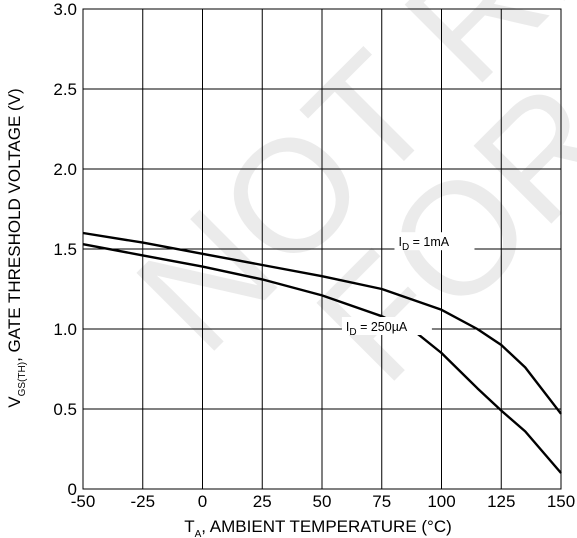 The height and width of the screenshot is (538, 577). I want to click on y-tick-label: 2.0, so click(65, 169).